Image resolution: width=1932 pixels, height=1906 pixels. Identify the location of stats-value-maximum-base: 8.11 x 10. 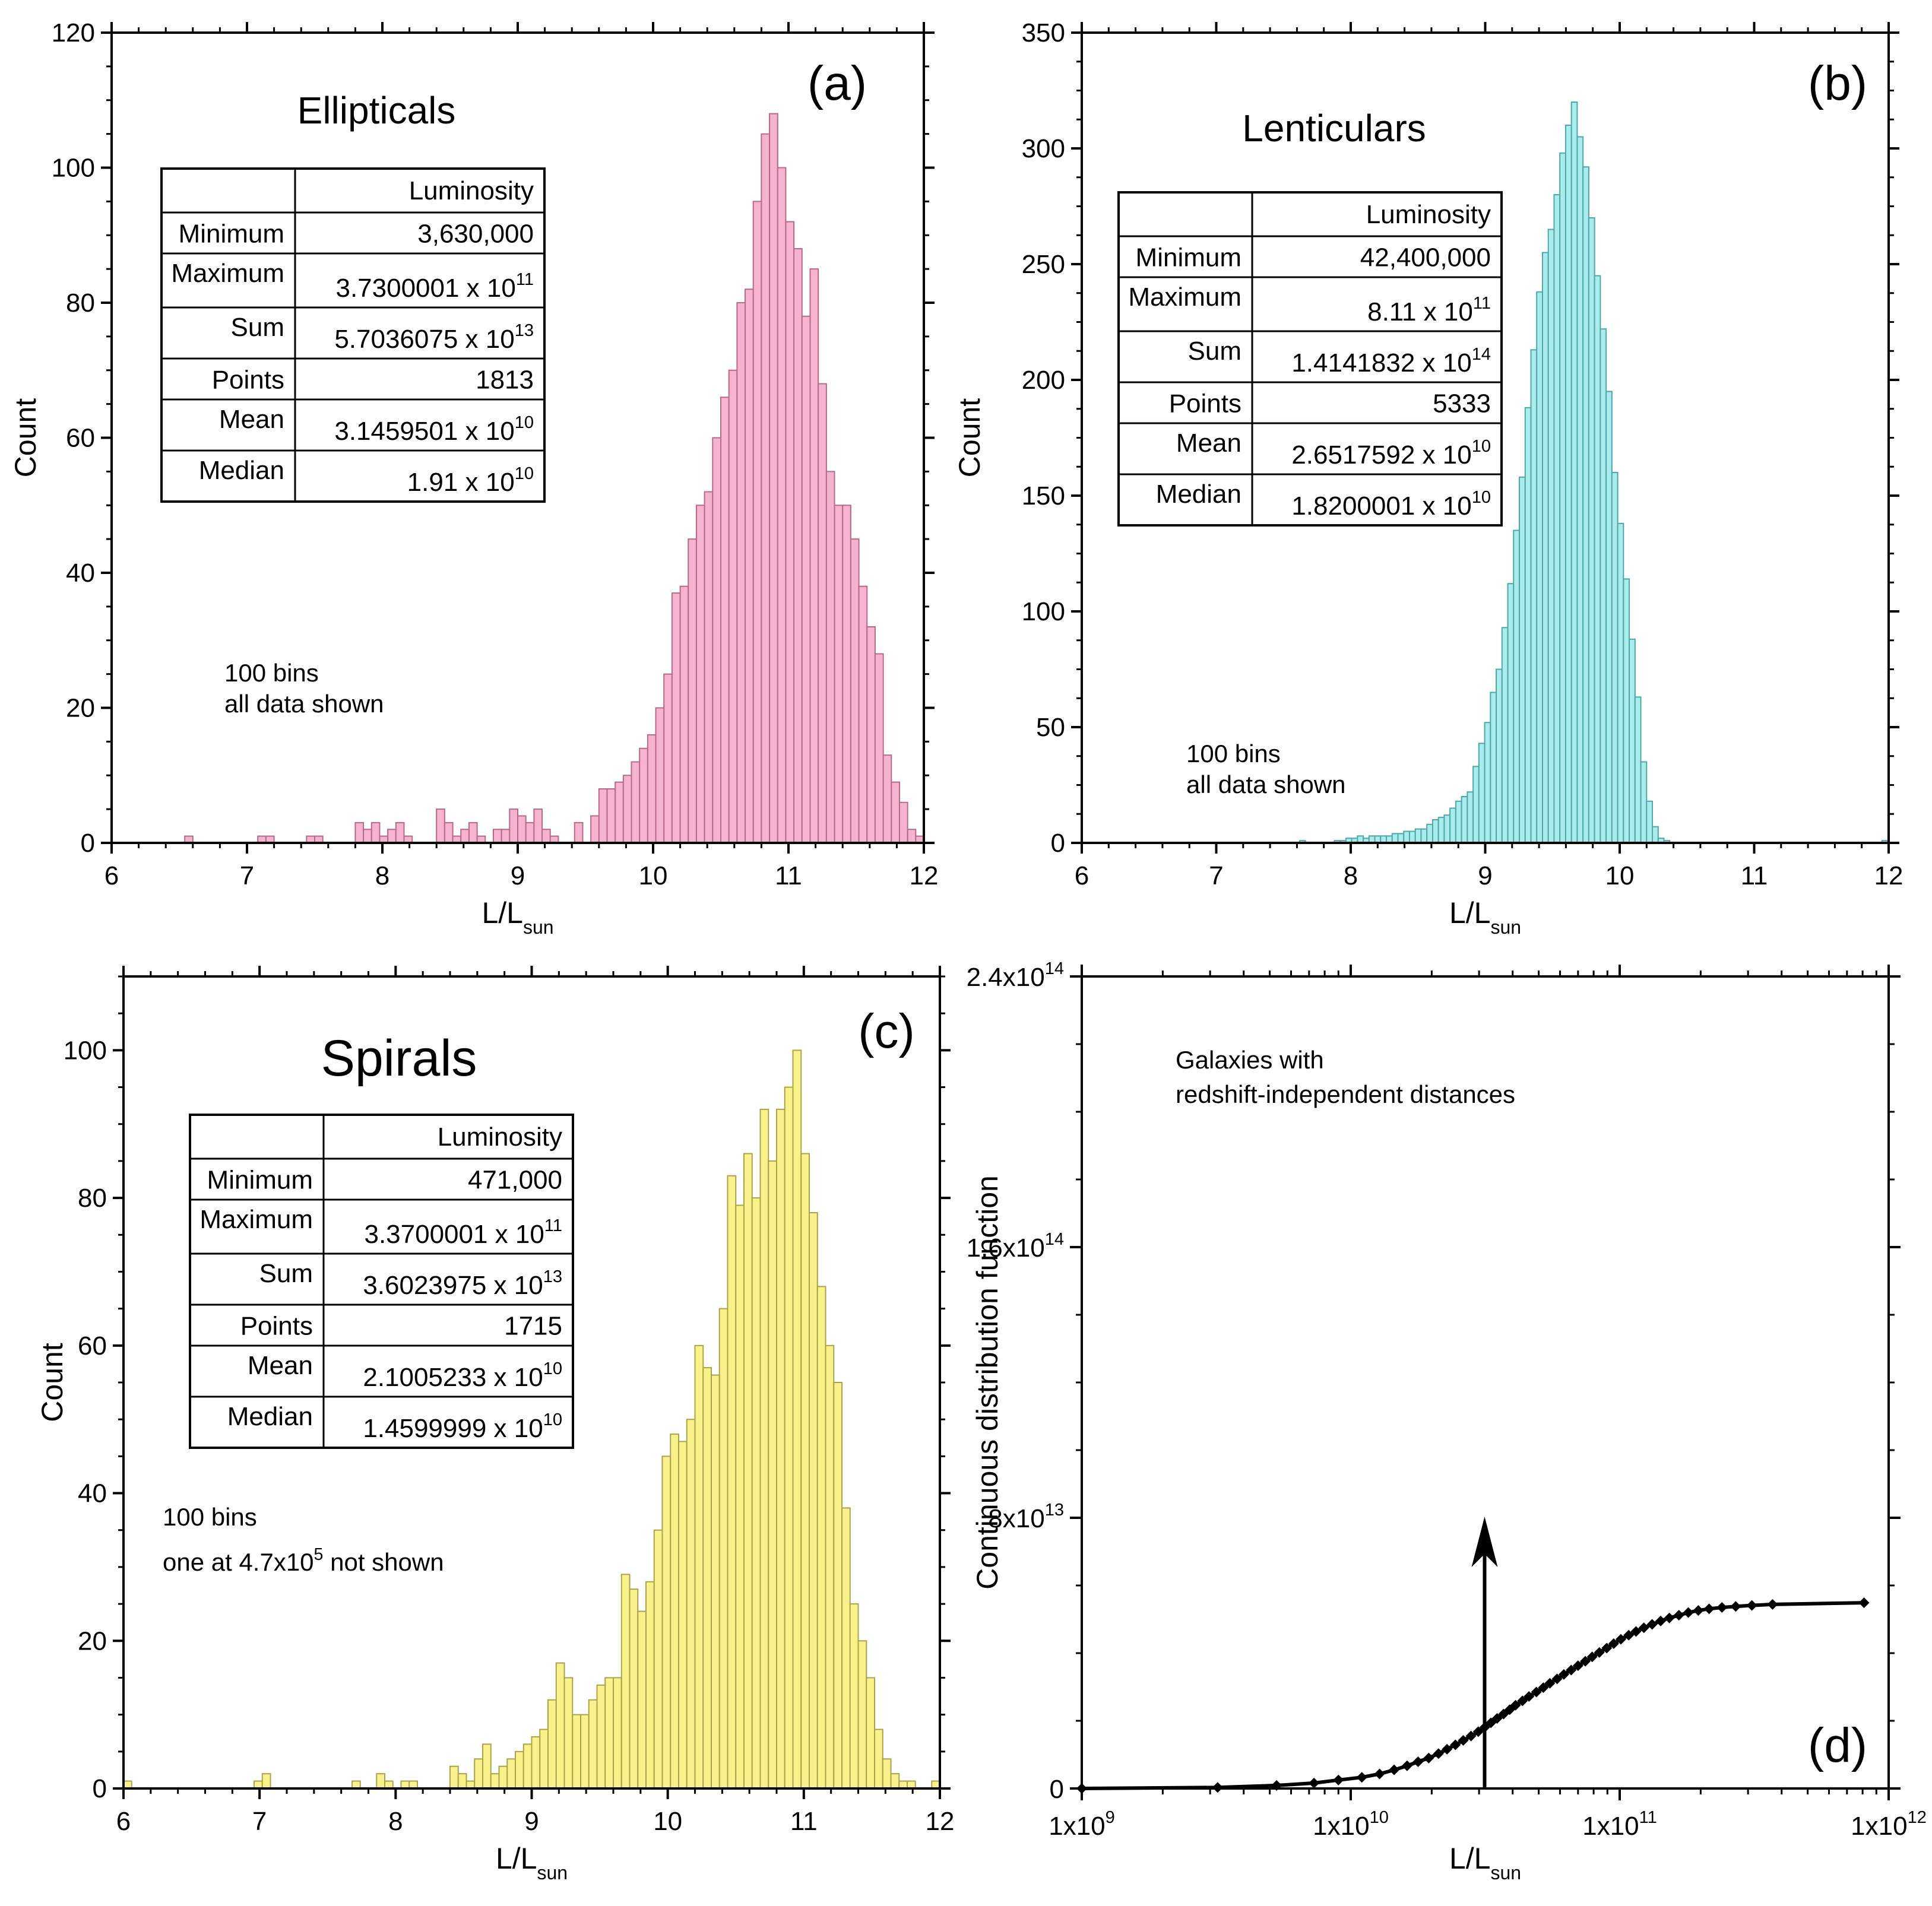
(1420, 311).